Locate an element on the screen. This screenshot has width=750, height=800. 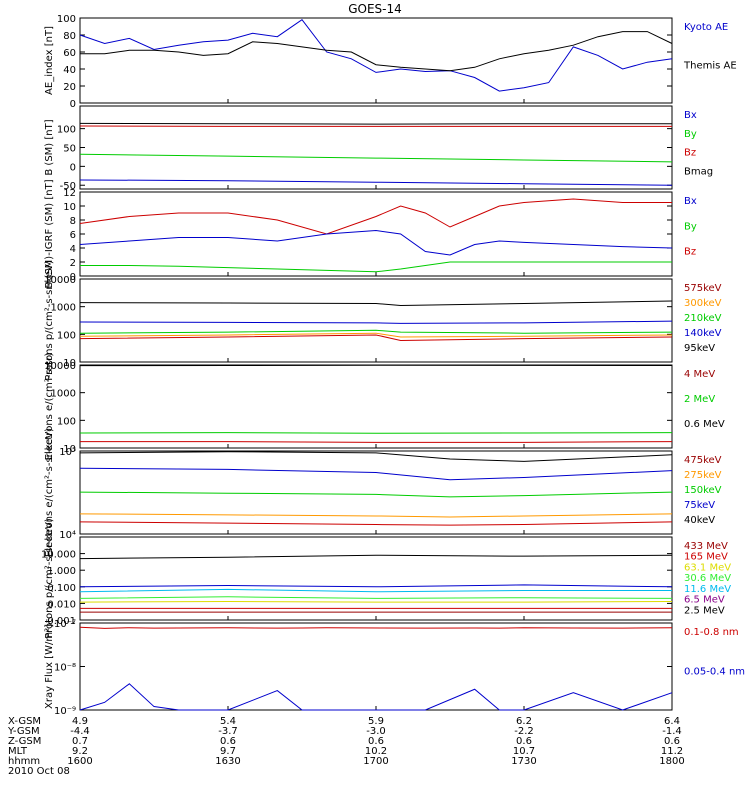
y-axis-label: Xray Flux [W/m²] is located at coordinates (49, 666).